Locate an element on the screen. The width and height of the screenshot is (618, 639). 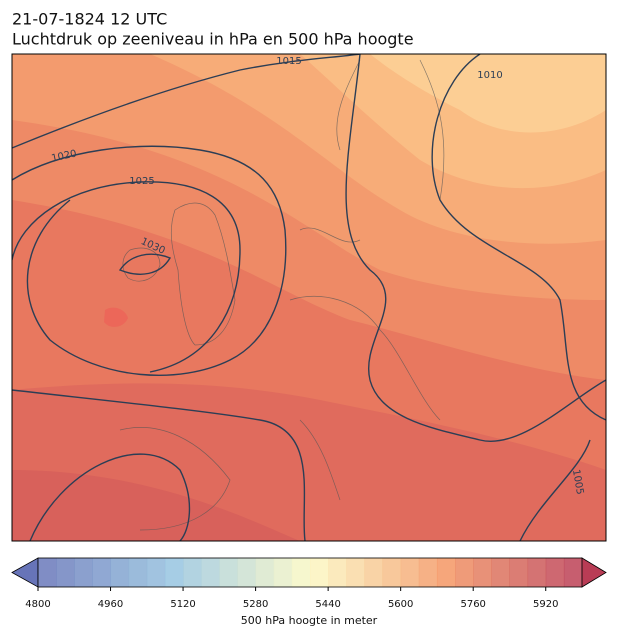
isobar-label: 1010 is located at coordinates (489, 75).